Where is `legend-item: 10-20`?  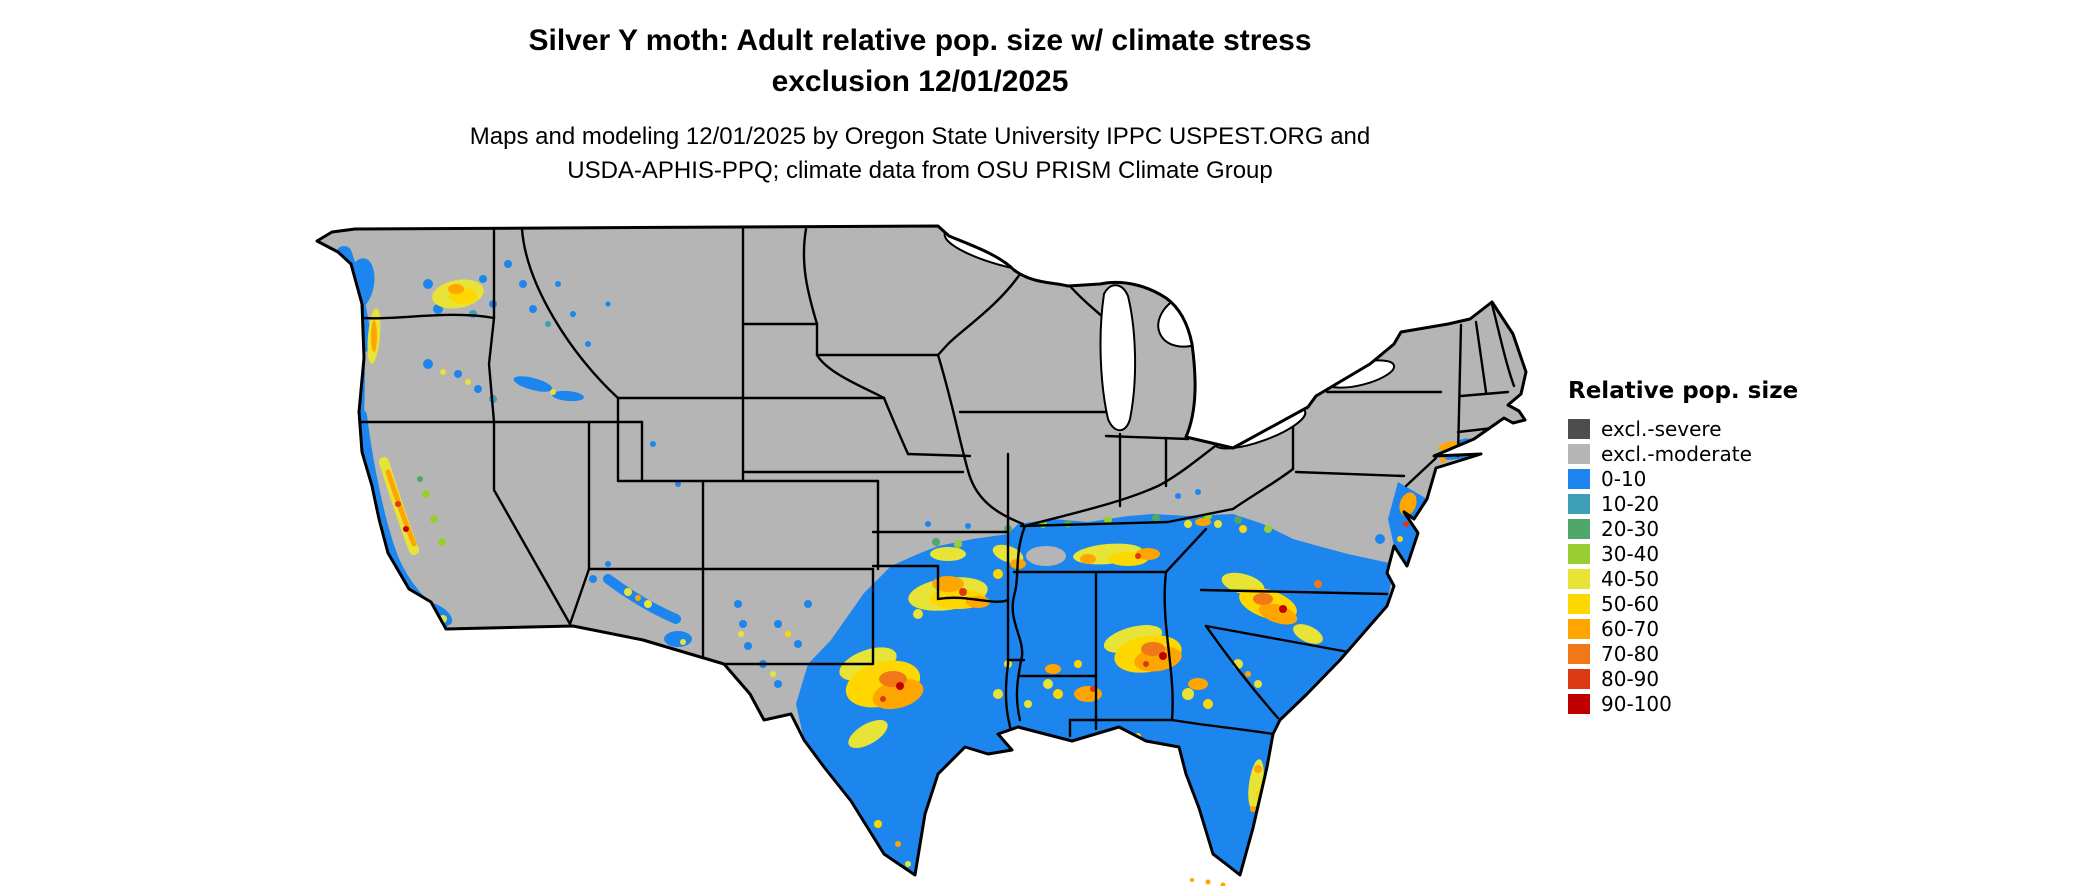
legend-item: 10-20 is located at coordinates (1778, 503).